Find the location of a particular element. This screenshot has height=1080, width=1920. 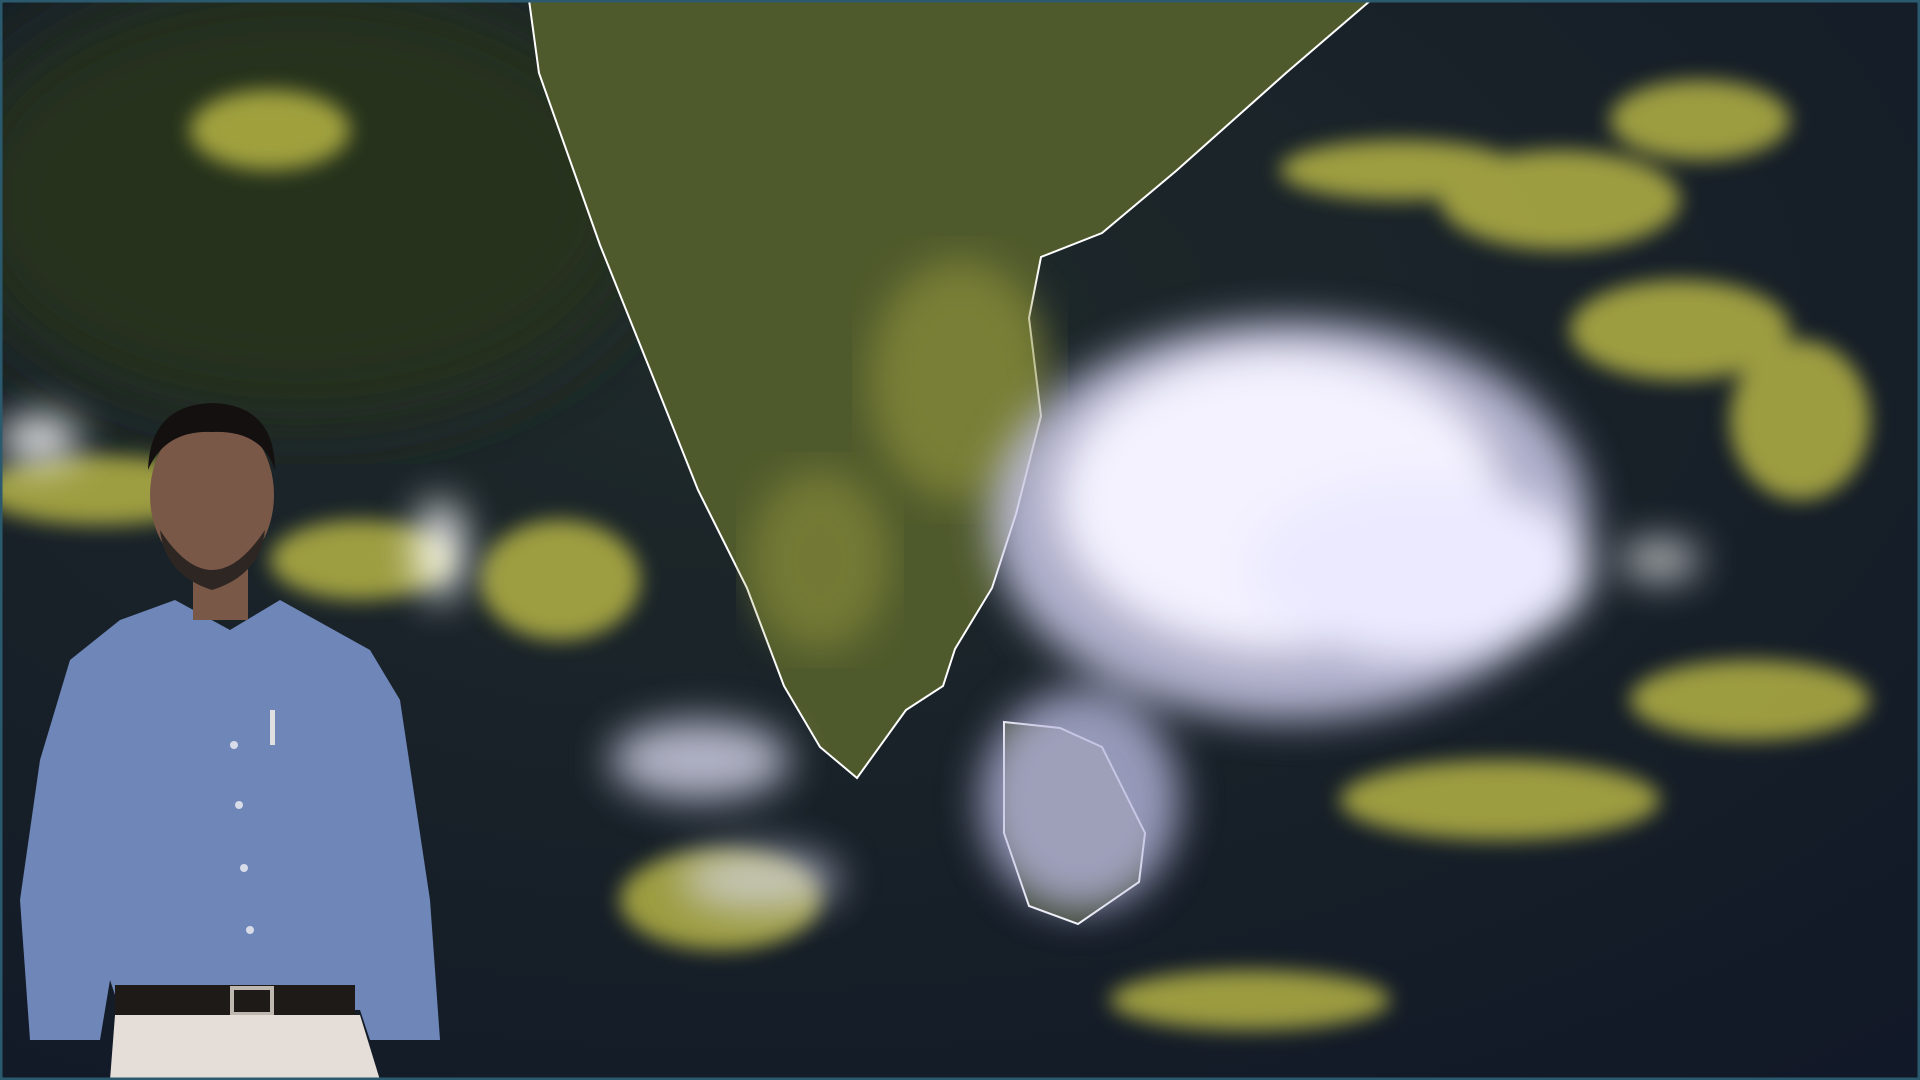

pen is located at coordinates (272, 727).